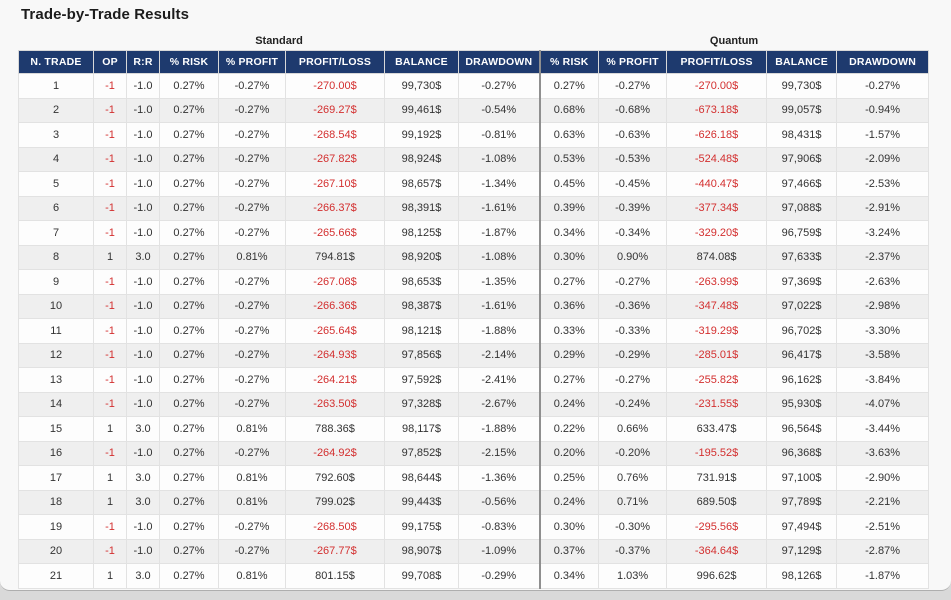 This screenshot has height=600, width=951. Describe the element at coordinates (802, 208) in the screenshot. I see `cell-q-balance: 97,088$` at that location.